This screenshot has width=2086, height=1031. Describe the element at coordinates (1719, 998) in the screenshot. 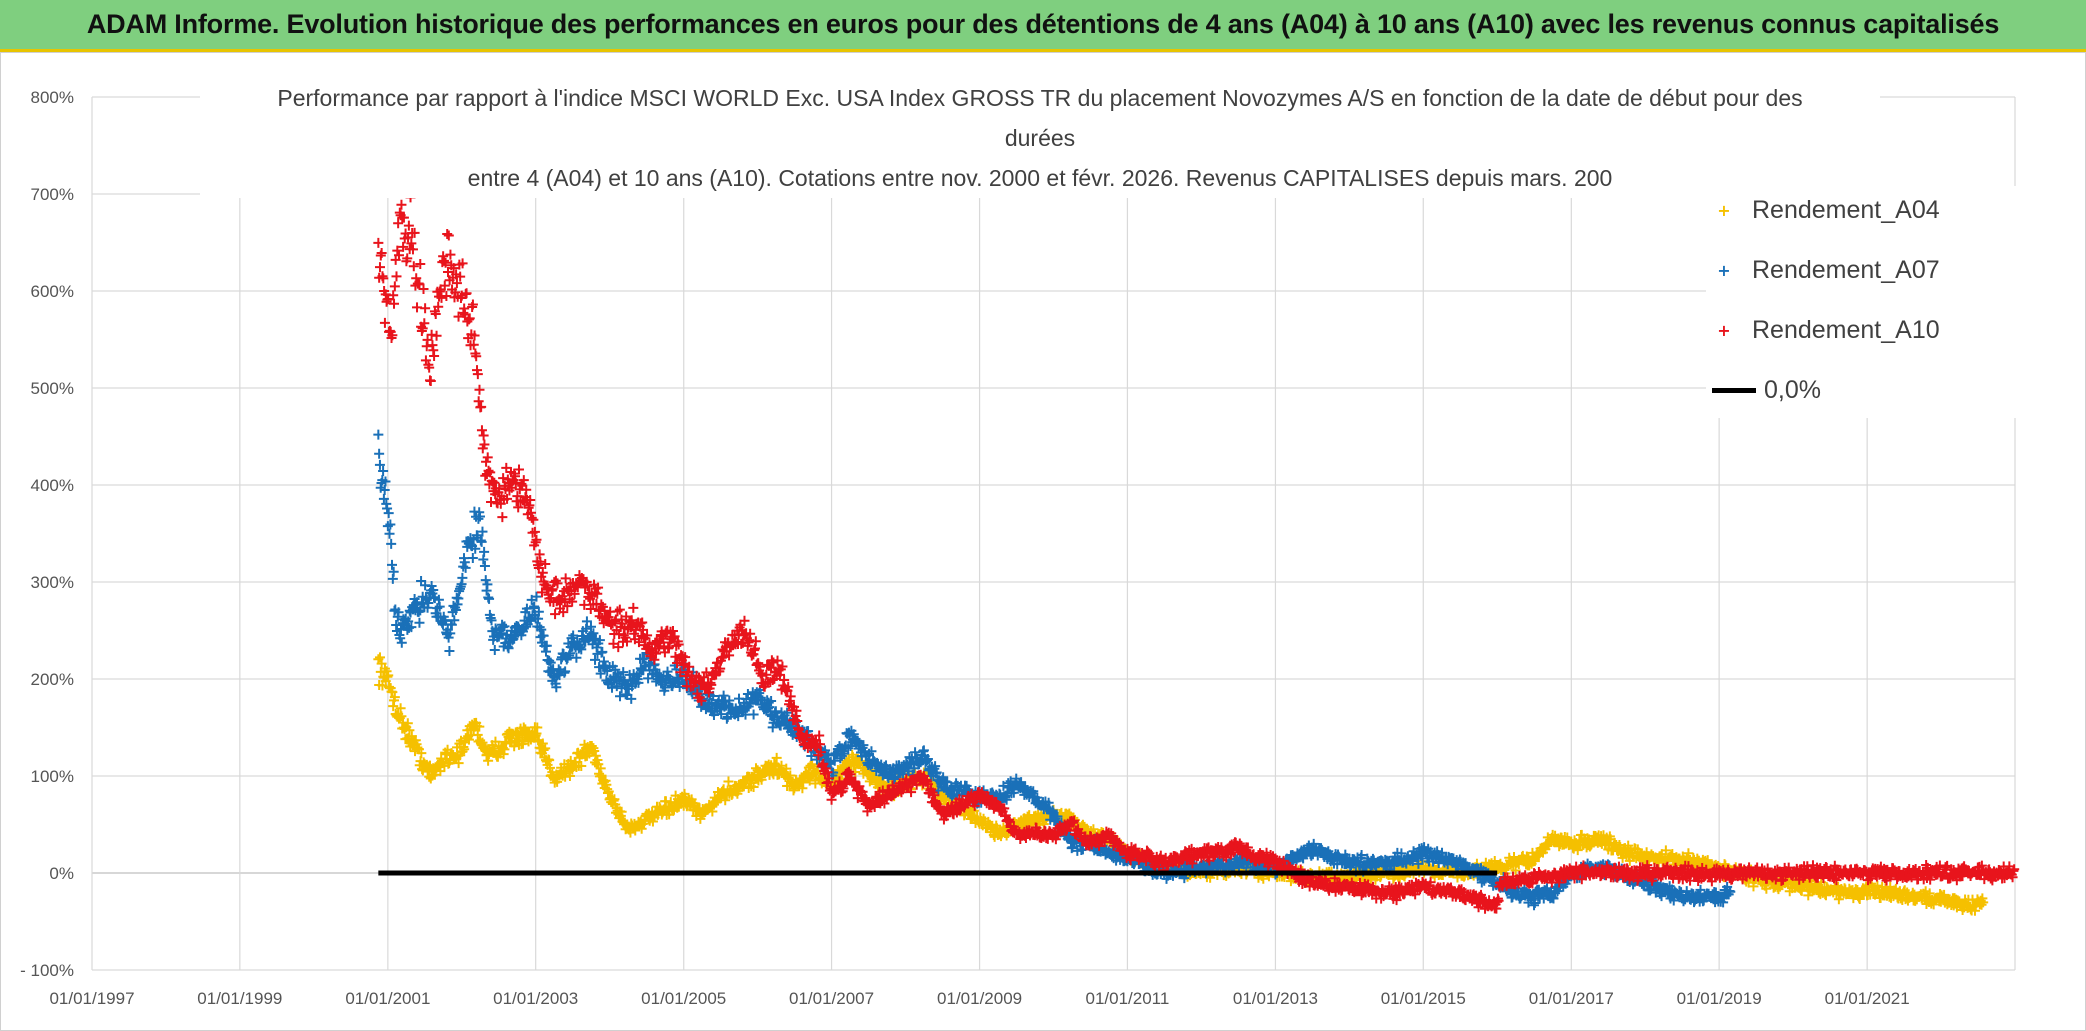

I see `x-tick-label: 01/01/2019` at that location.